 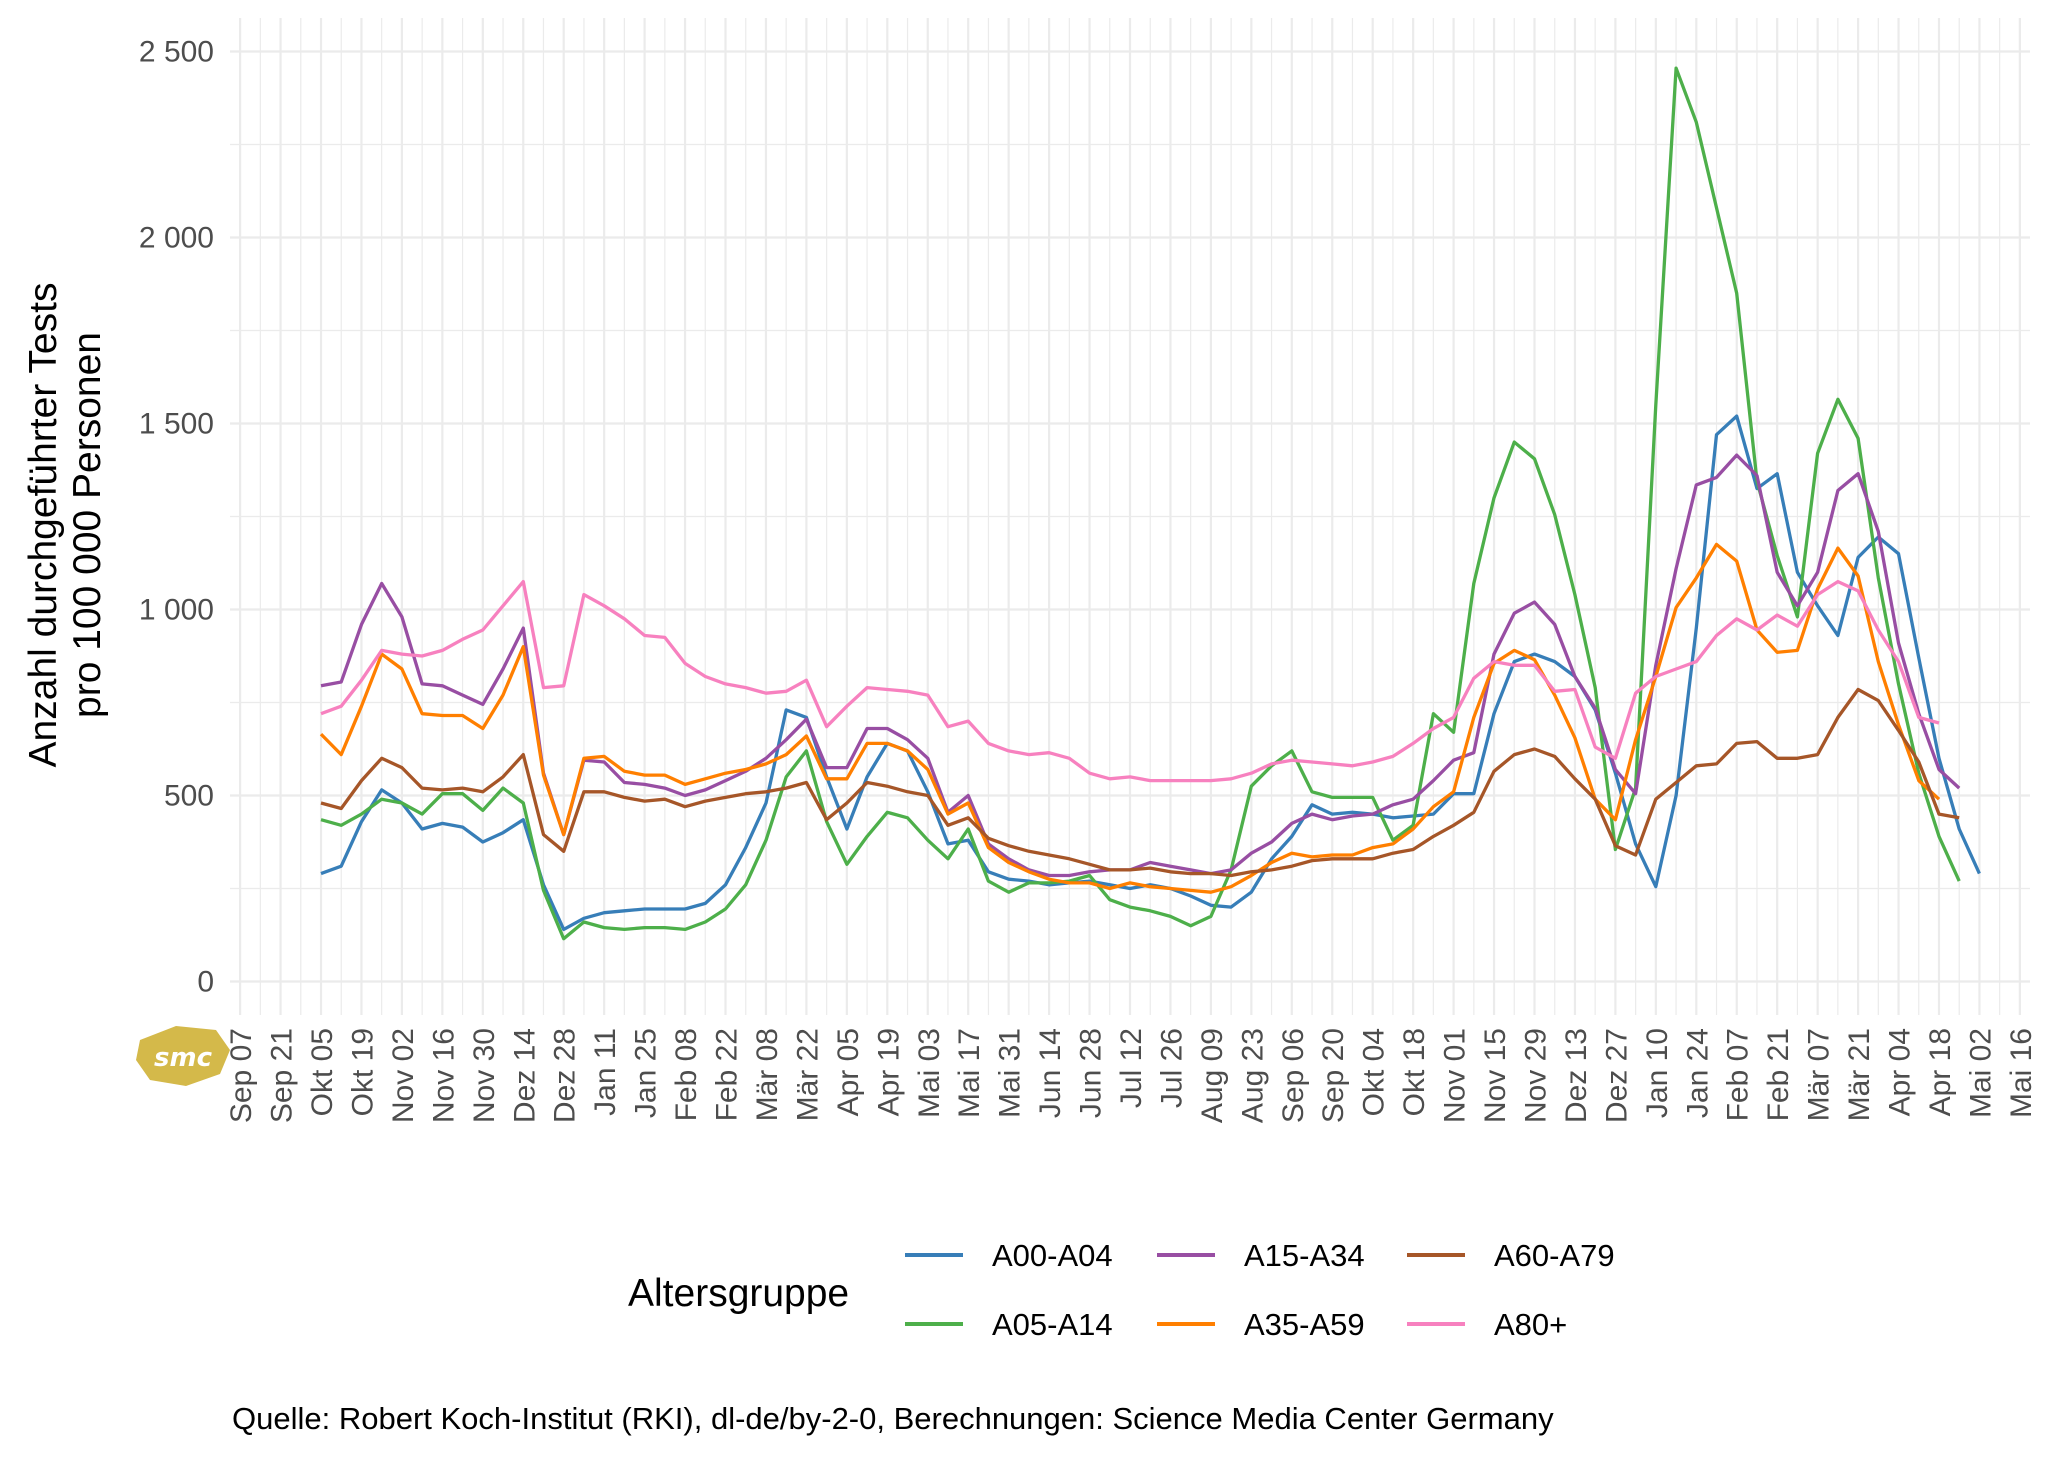 I want to click on x-tick-label: Jun 28, so click(x=1091, y=1073).